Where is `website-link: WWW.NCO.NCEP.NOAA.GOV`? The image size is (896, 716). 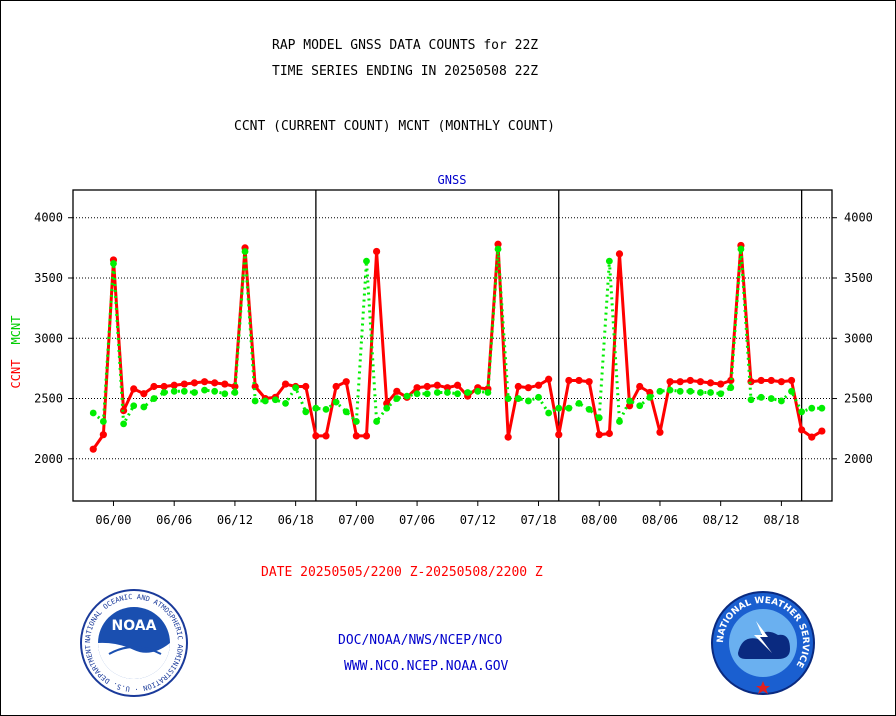
website-link: WWW.NCO.NCEP.NOAA.GOV is located at coordinates (426, 666).